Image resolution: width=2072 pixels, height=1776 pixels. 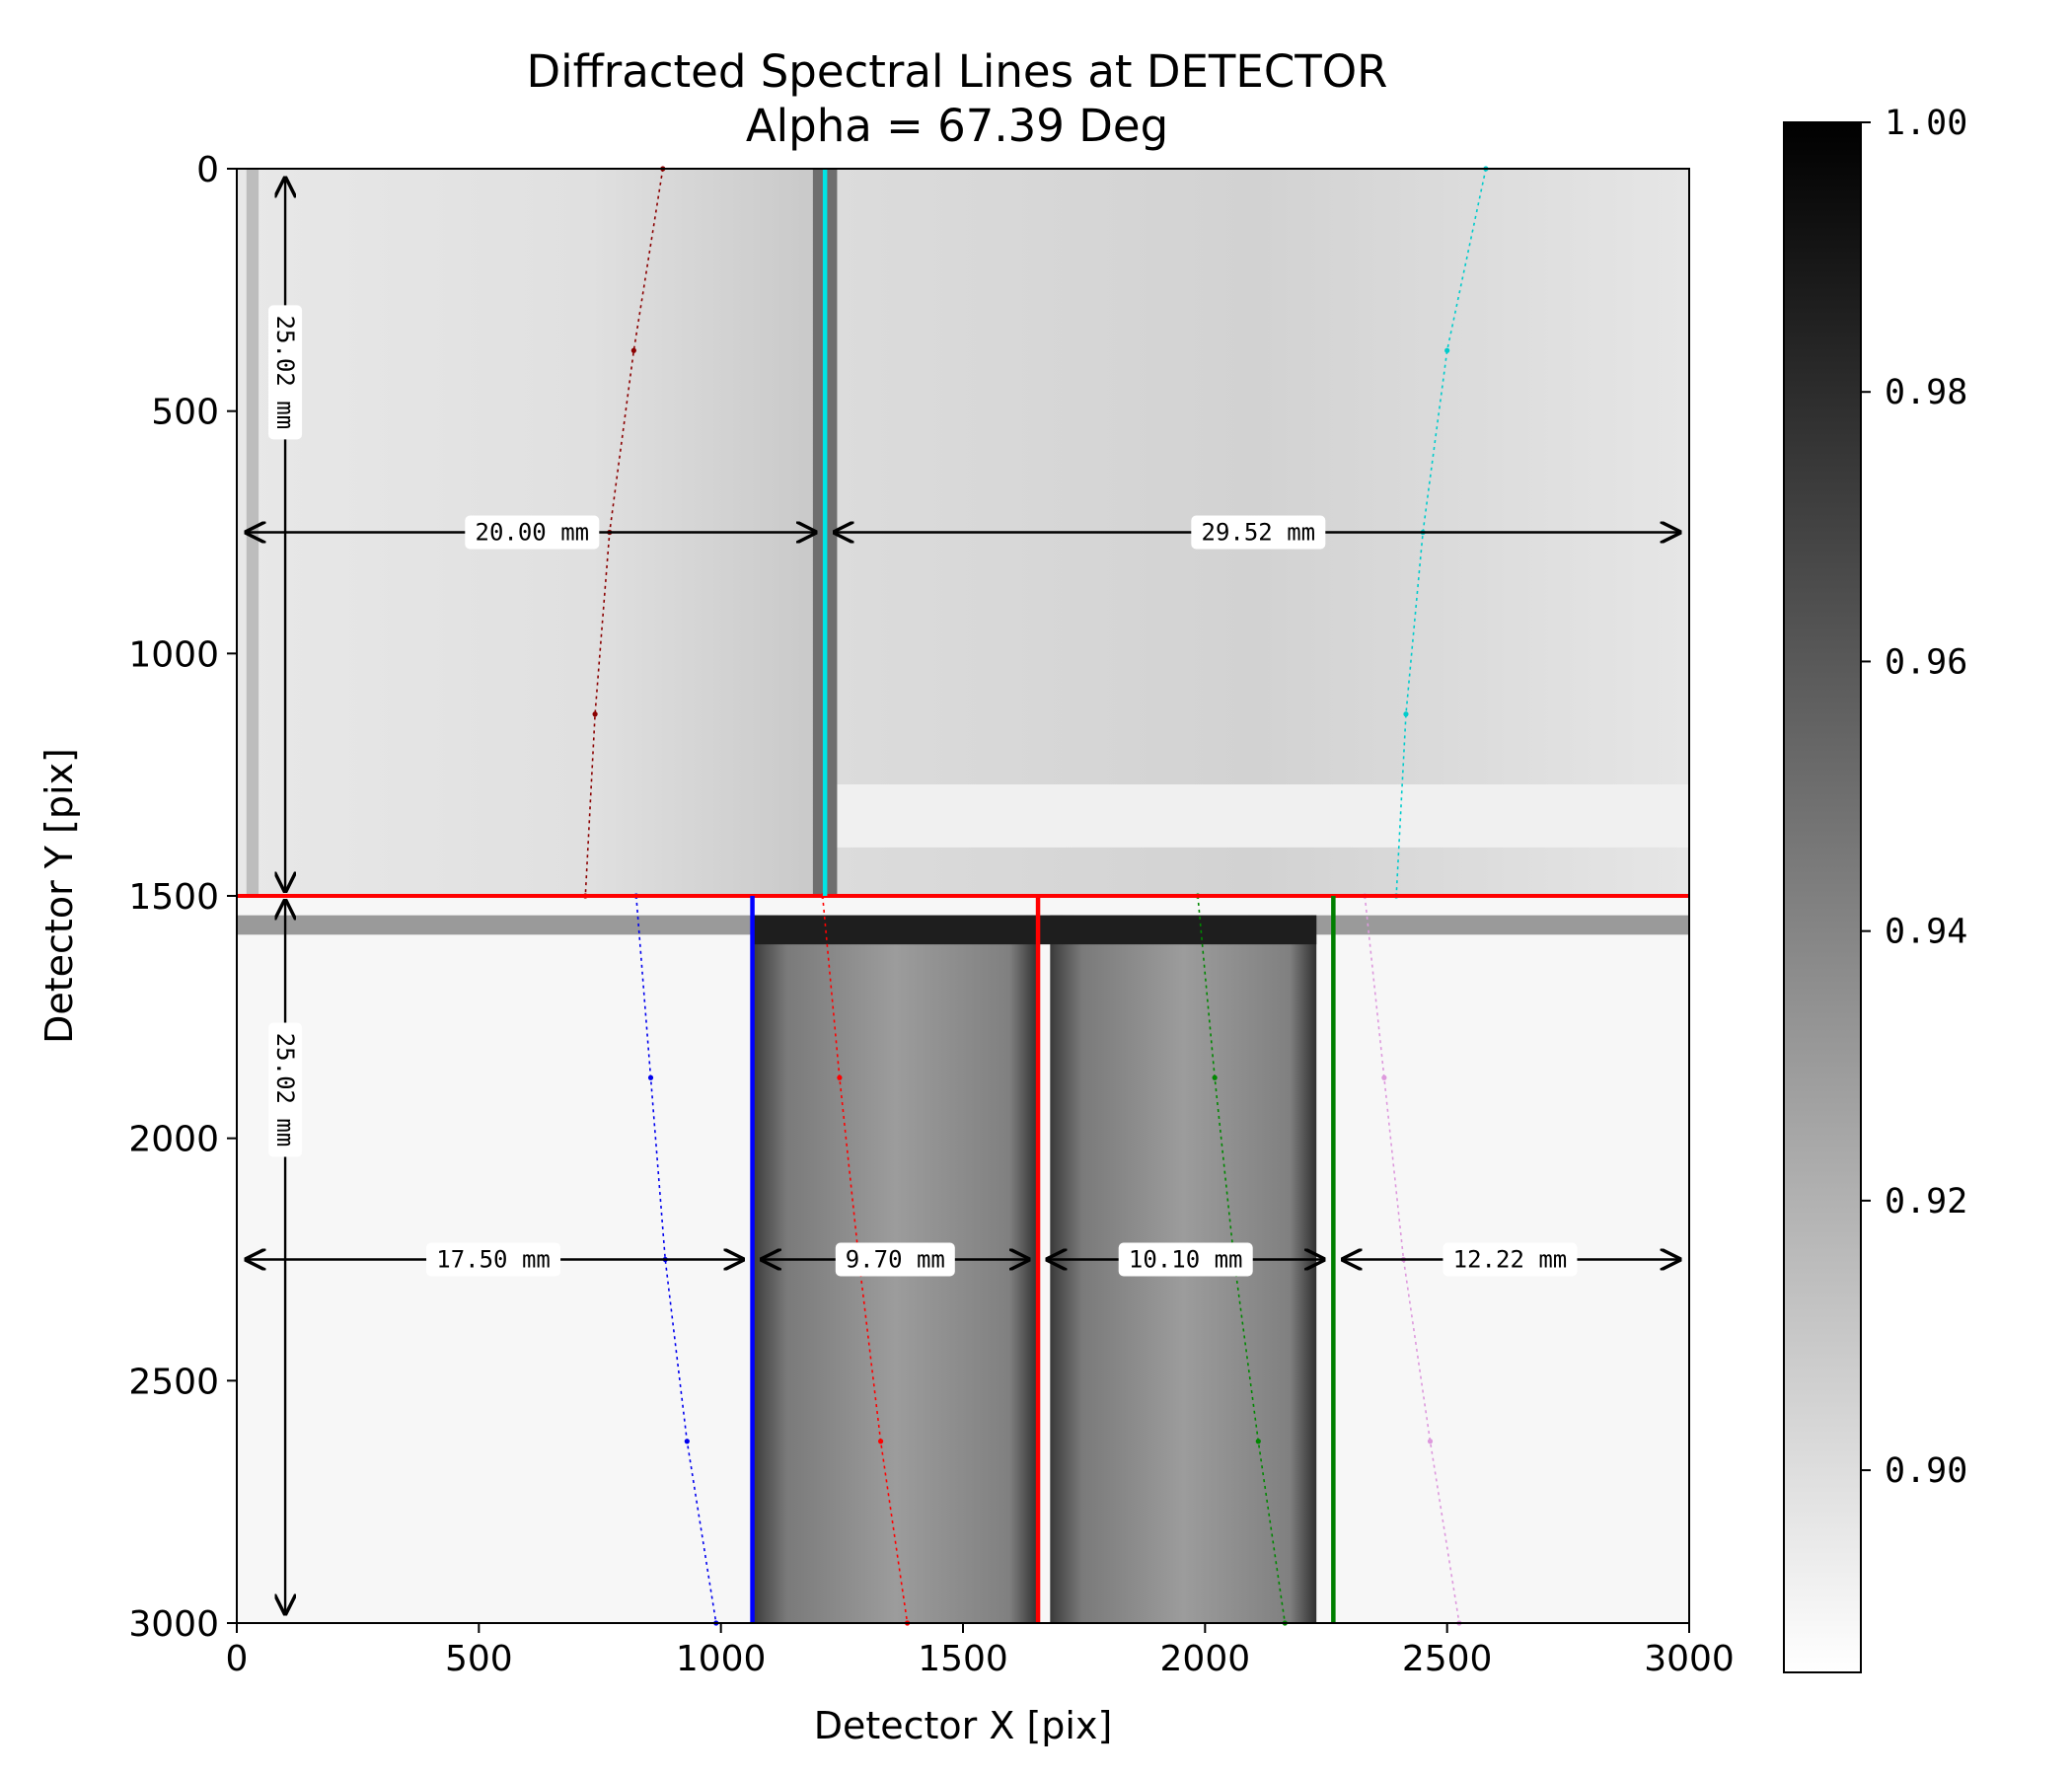 I want to click on chart-title: Diffracted Spectral Lines at DETECTOR, so click(x=958, y=72).